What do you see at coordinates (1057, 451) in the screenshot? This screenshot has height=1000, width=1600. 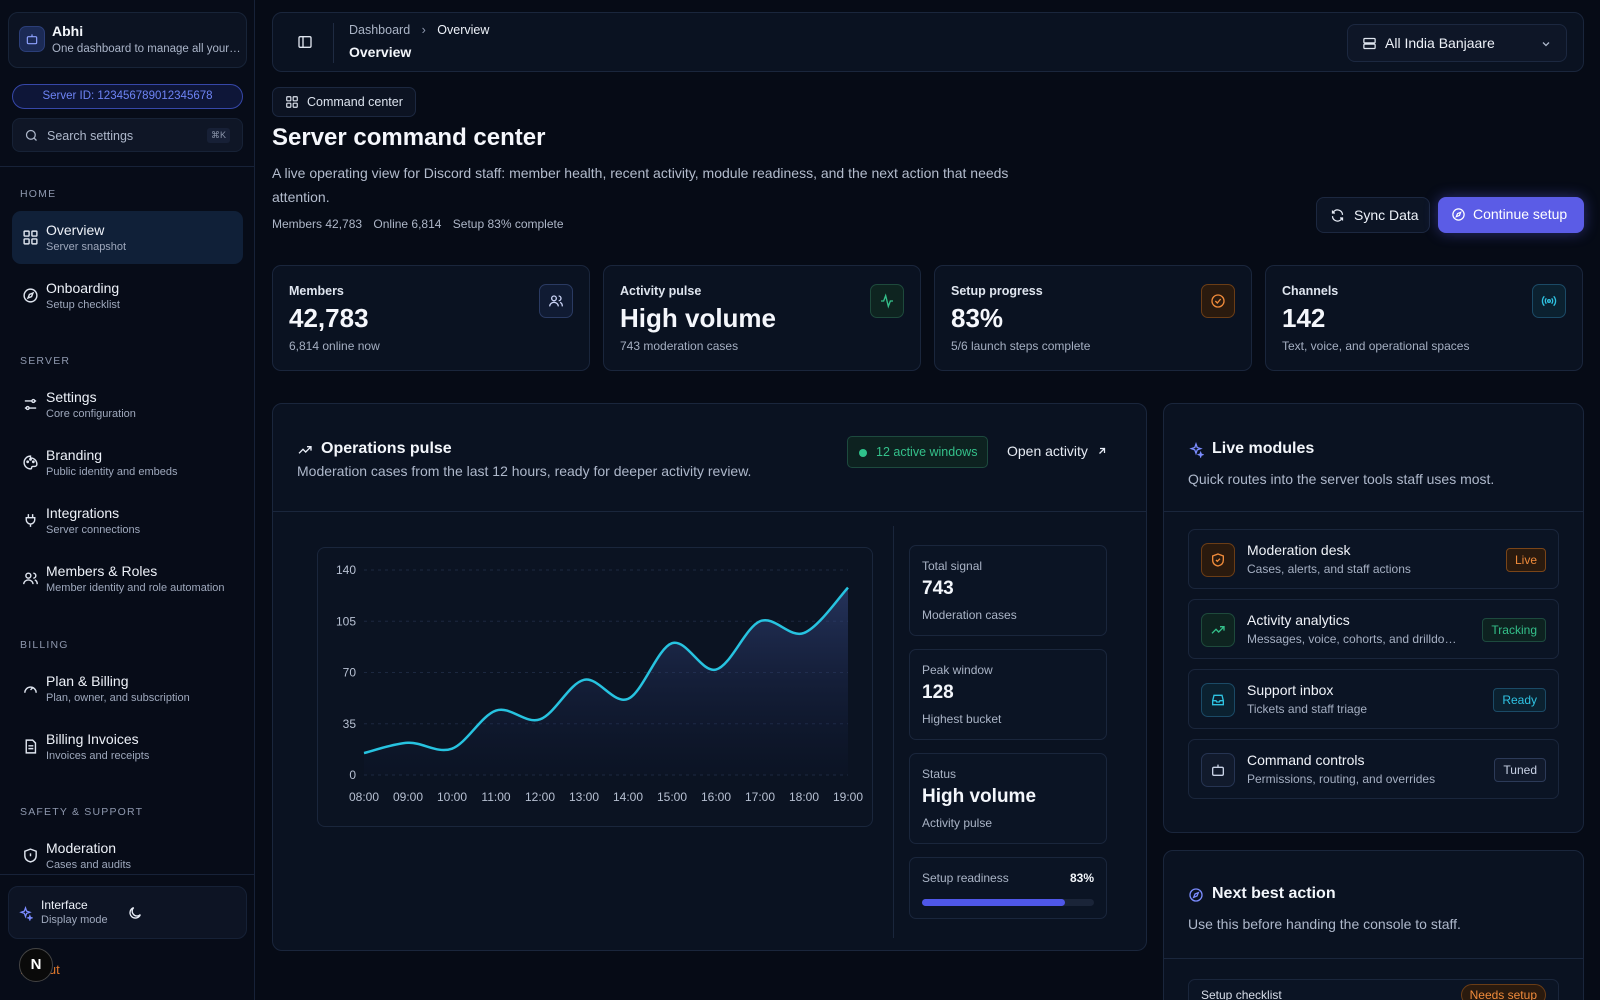 I see `open-activity-link: Open activity` at bounding box center [1057, 451].